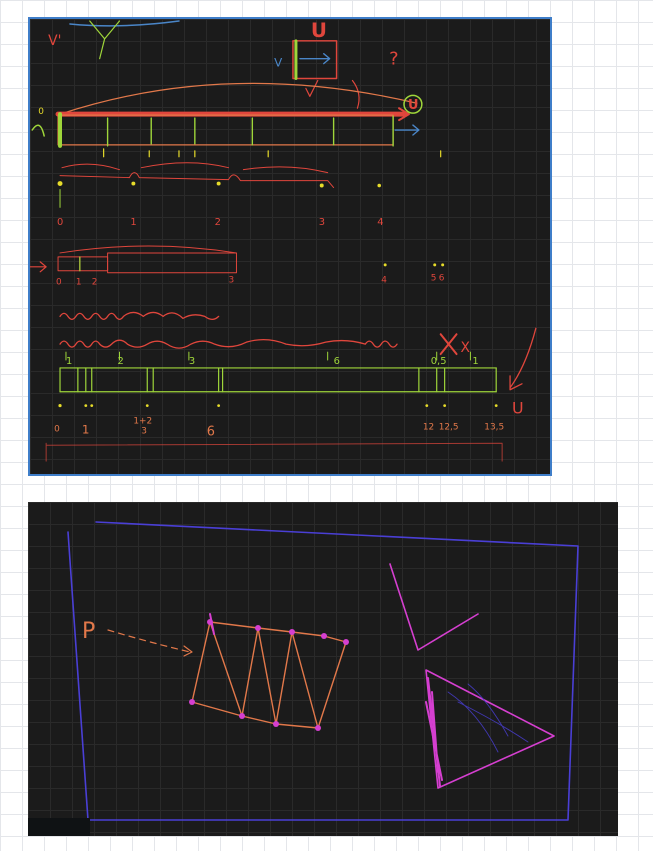 The height and width of the screenshot is (851, 653). What do you see at coordinates (337, 361) in the screenshot?
I see `segment-length: 6` at bounding box center [337, 361].